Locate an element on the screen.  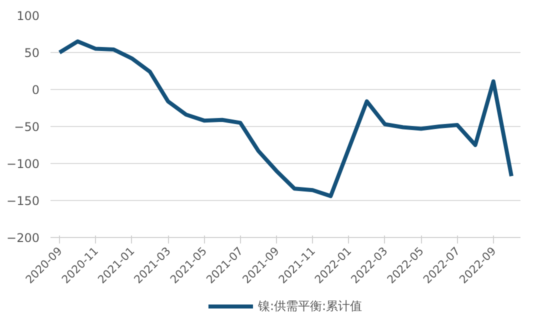
y-tick-label: 0 is located at coordinates (36, 90).